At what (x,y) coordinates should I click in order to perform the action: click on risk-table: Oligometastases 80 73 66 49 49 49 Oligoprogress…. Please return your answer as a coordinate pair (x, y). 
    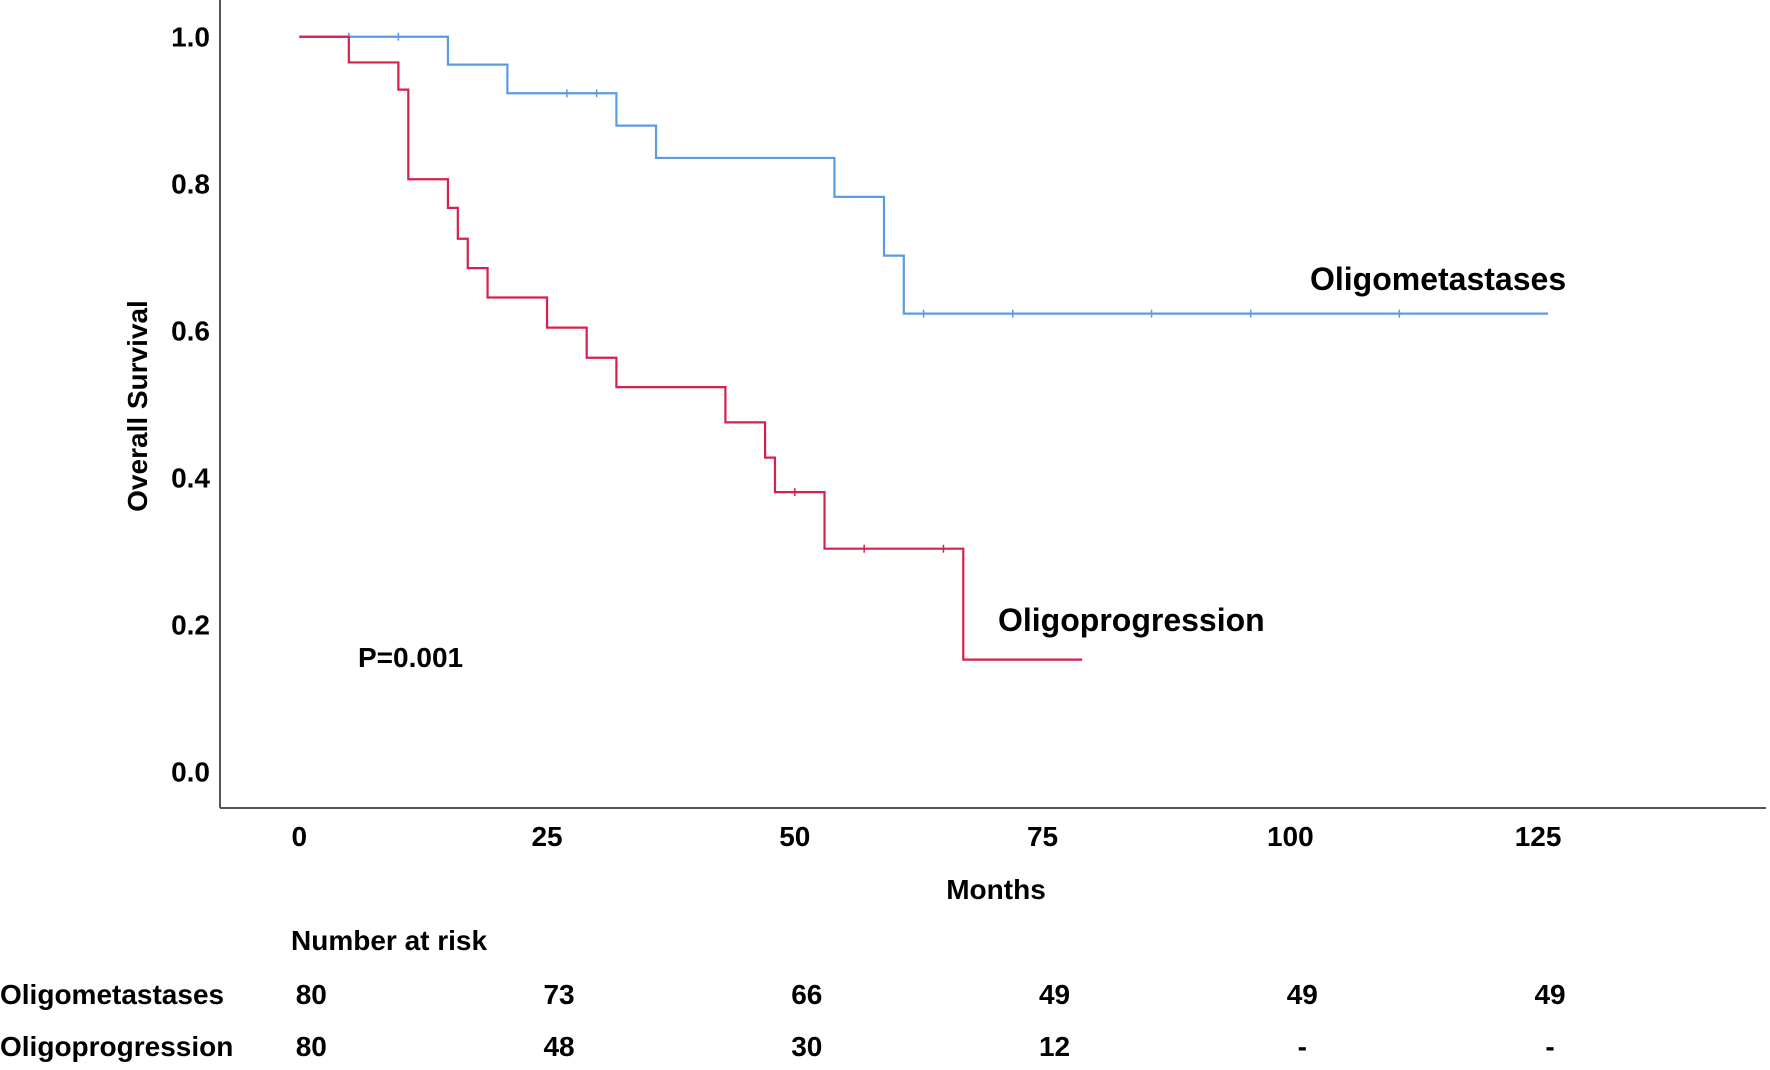
    Looking at the image, I should click on (783, 1020).